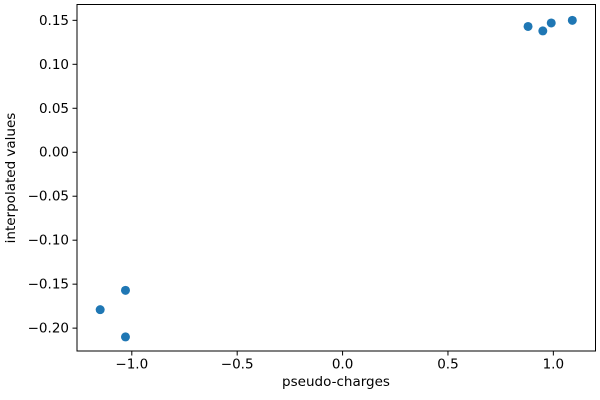 This screenshot has height=400, width=600. I want to click on y-tick-label: 0.05, so click(54, 109).